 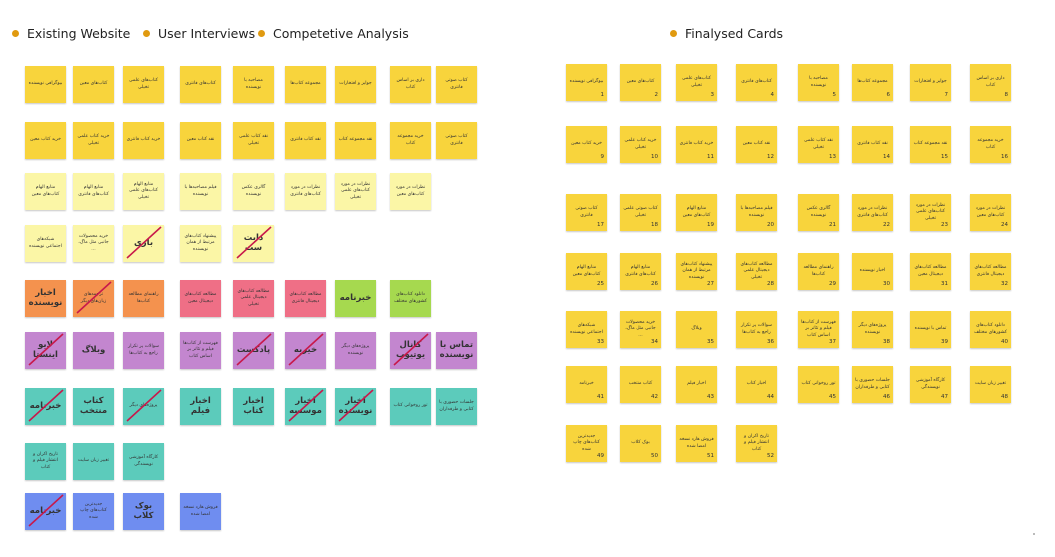 I want to click on finalised-card: مصاحبه با نویسنده 5, so click(x=818, y=82).